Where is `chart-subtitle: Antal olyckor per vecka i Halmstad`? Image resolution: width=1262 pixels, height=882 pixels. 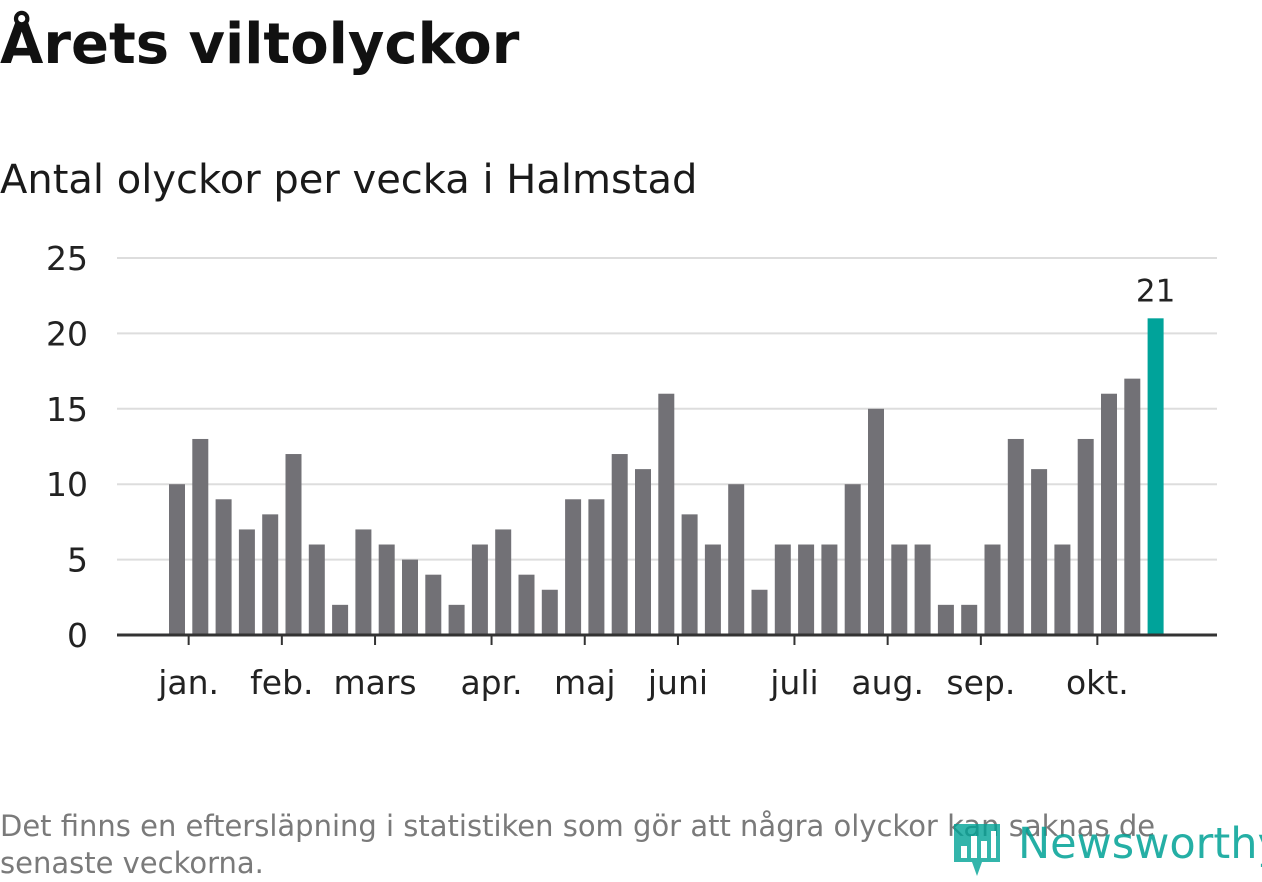
chart-subtitle: Antal olyckor per vecka i Halmstad is located at coordinates (349, 180).